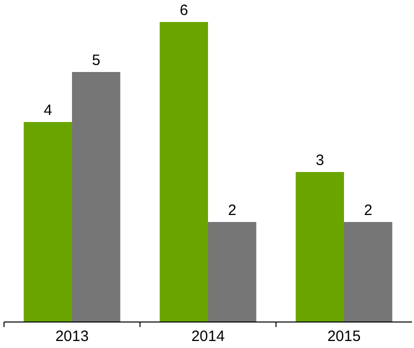 This screenshot has height=348, width=414. Describe the element at coordinates (344, 336) in the screenshot. I see `x-tick-label: 2015` at that location.